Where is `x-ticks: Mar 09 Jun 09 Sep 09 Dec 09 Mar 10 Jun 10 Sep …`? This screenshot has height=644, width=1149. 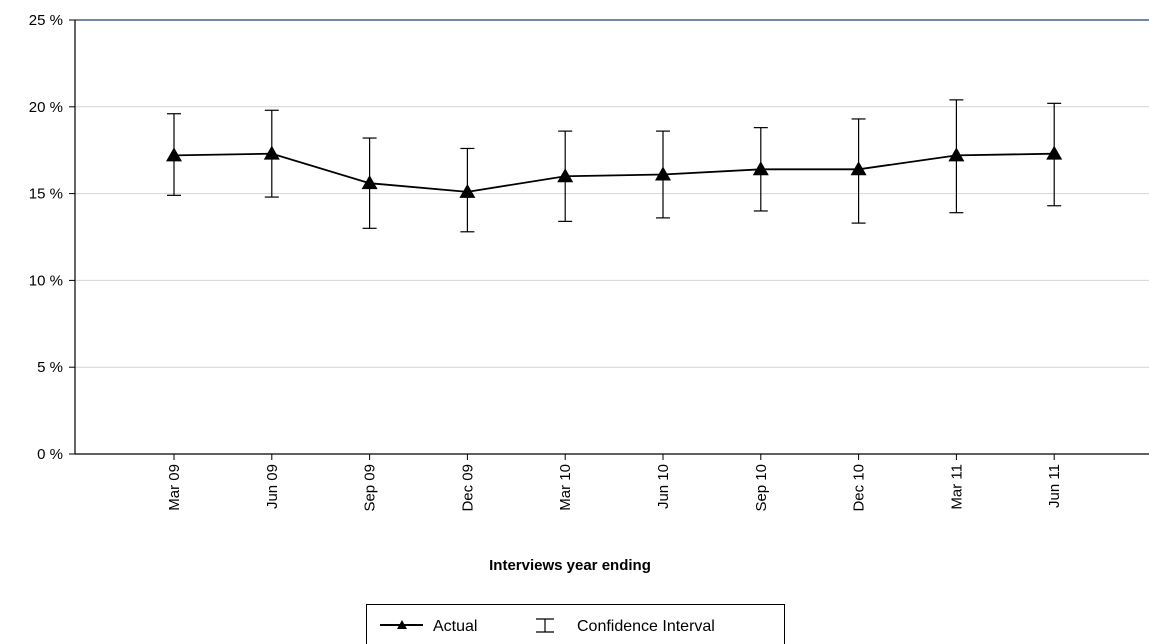 x-ticks: Mar 09 Jun 09 Sep 09 Dec 09 Mar 10 Jun 10 Sep … is located at coordinates (614, 483).